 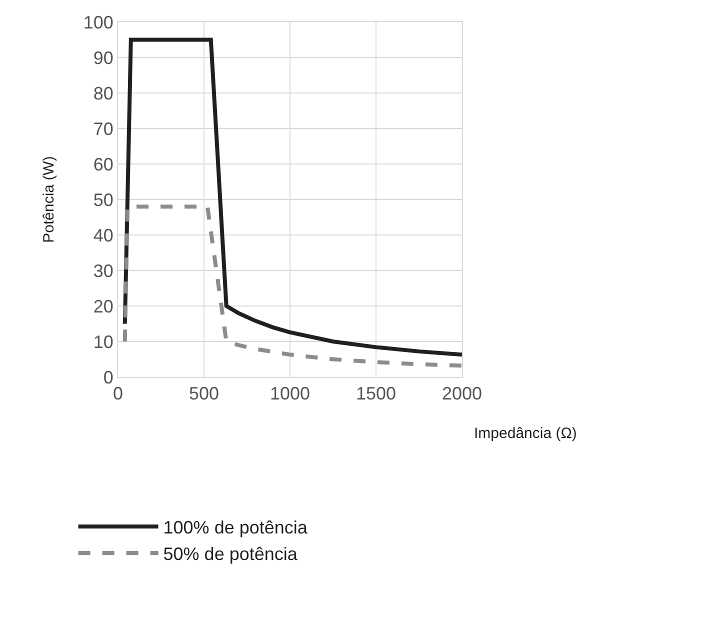 I want to click on y-tick-label: 10, so click(x=103, y=342).